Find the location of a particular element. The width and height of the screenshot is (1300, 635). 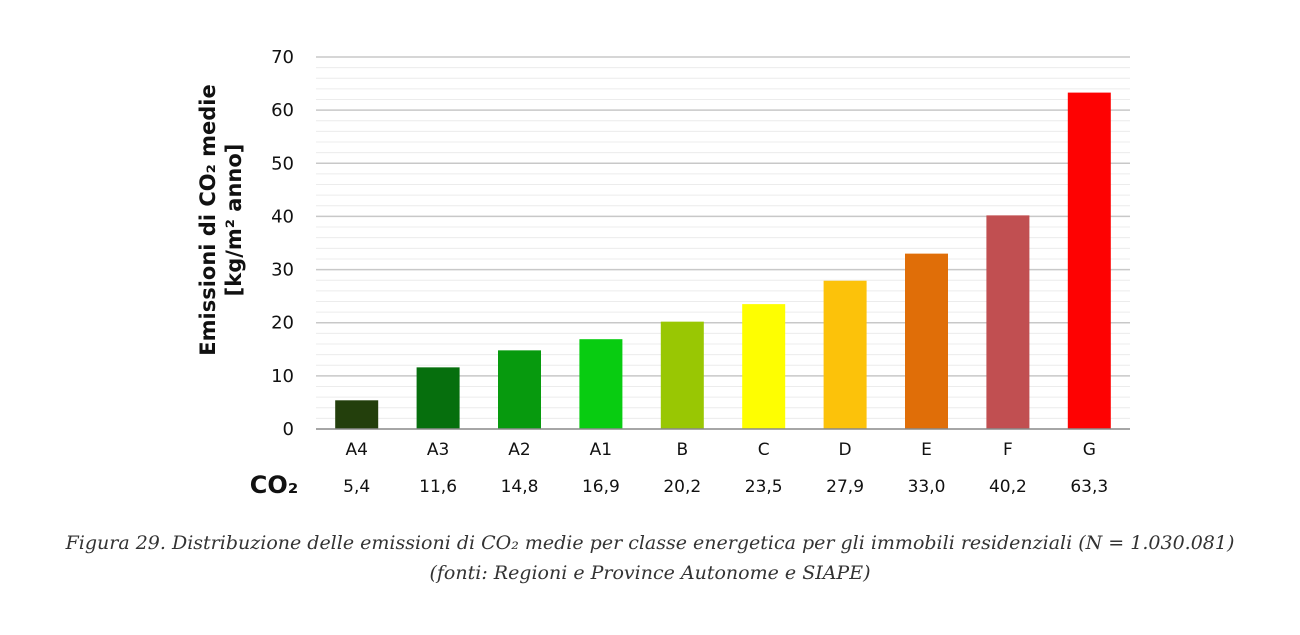

bar-c is located at coordinates (764, 366).